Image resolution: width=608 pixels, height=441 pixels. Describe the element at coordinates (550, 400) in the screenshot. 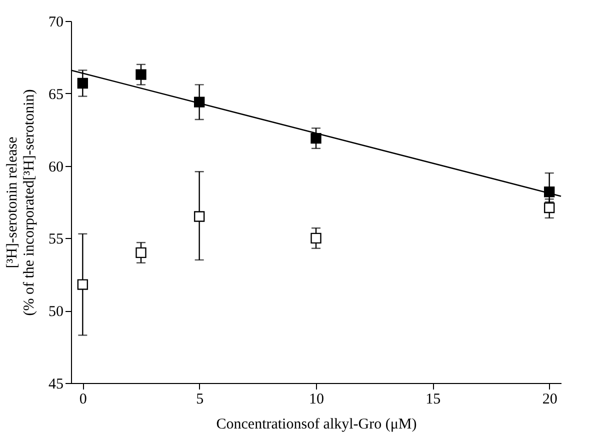

I see `x-tick-label: 20` at that location.